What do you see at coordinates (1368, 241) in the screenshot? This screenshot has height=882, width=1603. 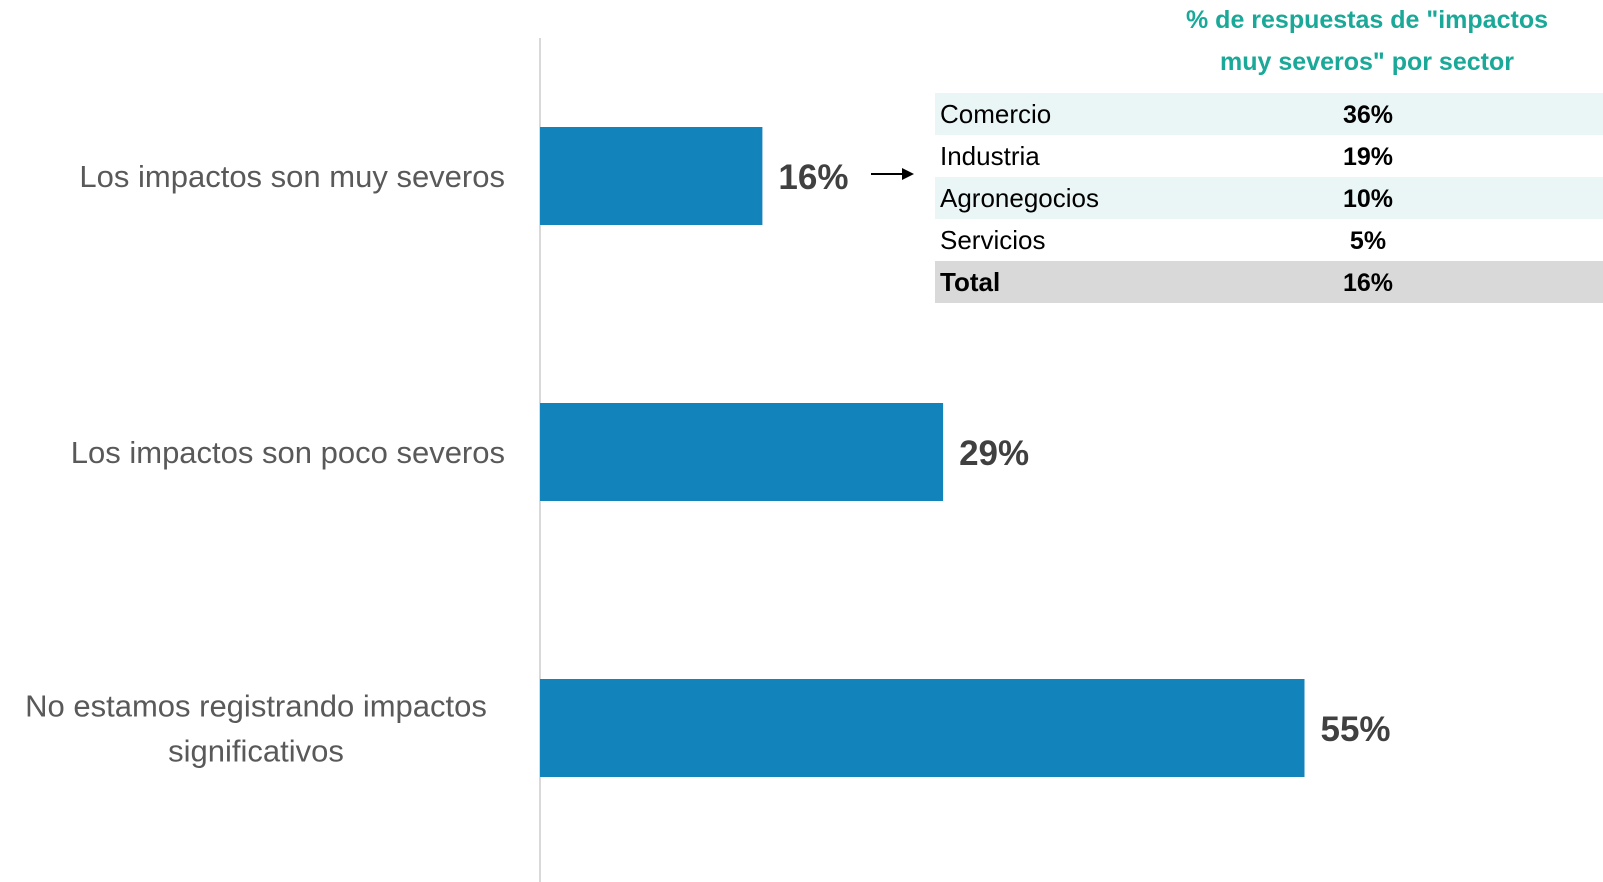 I see `table-value-4: 5%` at bounding box center [1368, 241].